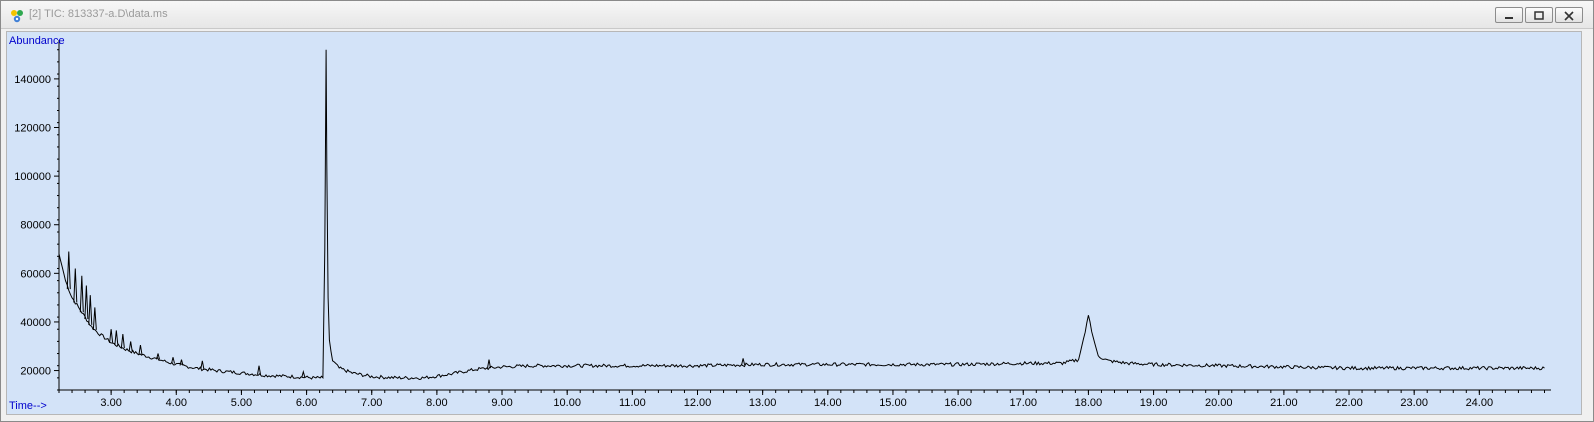 The width and height of the screenshot is (1594, 422). What do you see at coordinates (436, 403) in the screenshot?
I see `x-tick-label: 8.00` at bounding box center [436, 403].